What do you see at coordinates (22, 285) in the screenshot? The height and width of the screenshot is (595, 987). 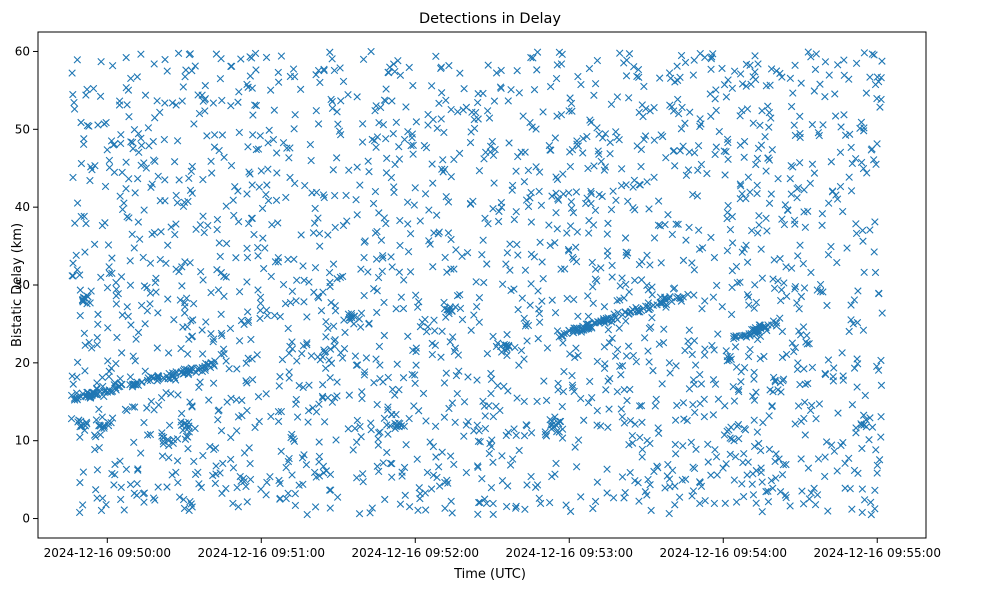 I see `y-tick-label: 30` at bounding box center [22, 285].